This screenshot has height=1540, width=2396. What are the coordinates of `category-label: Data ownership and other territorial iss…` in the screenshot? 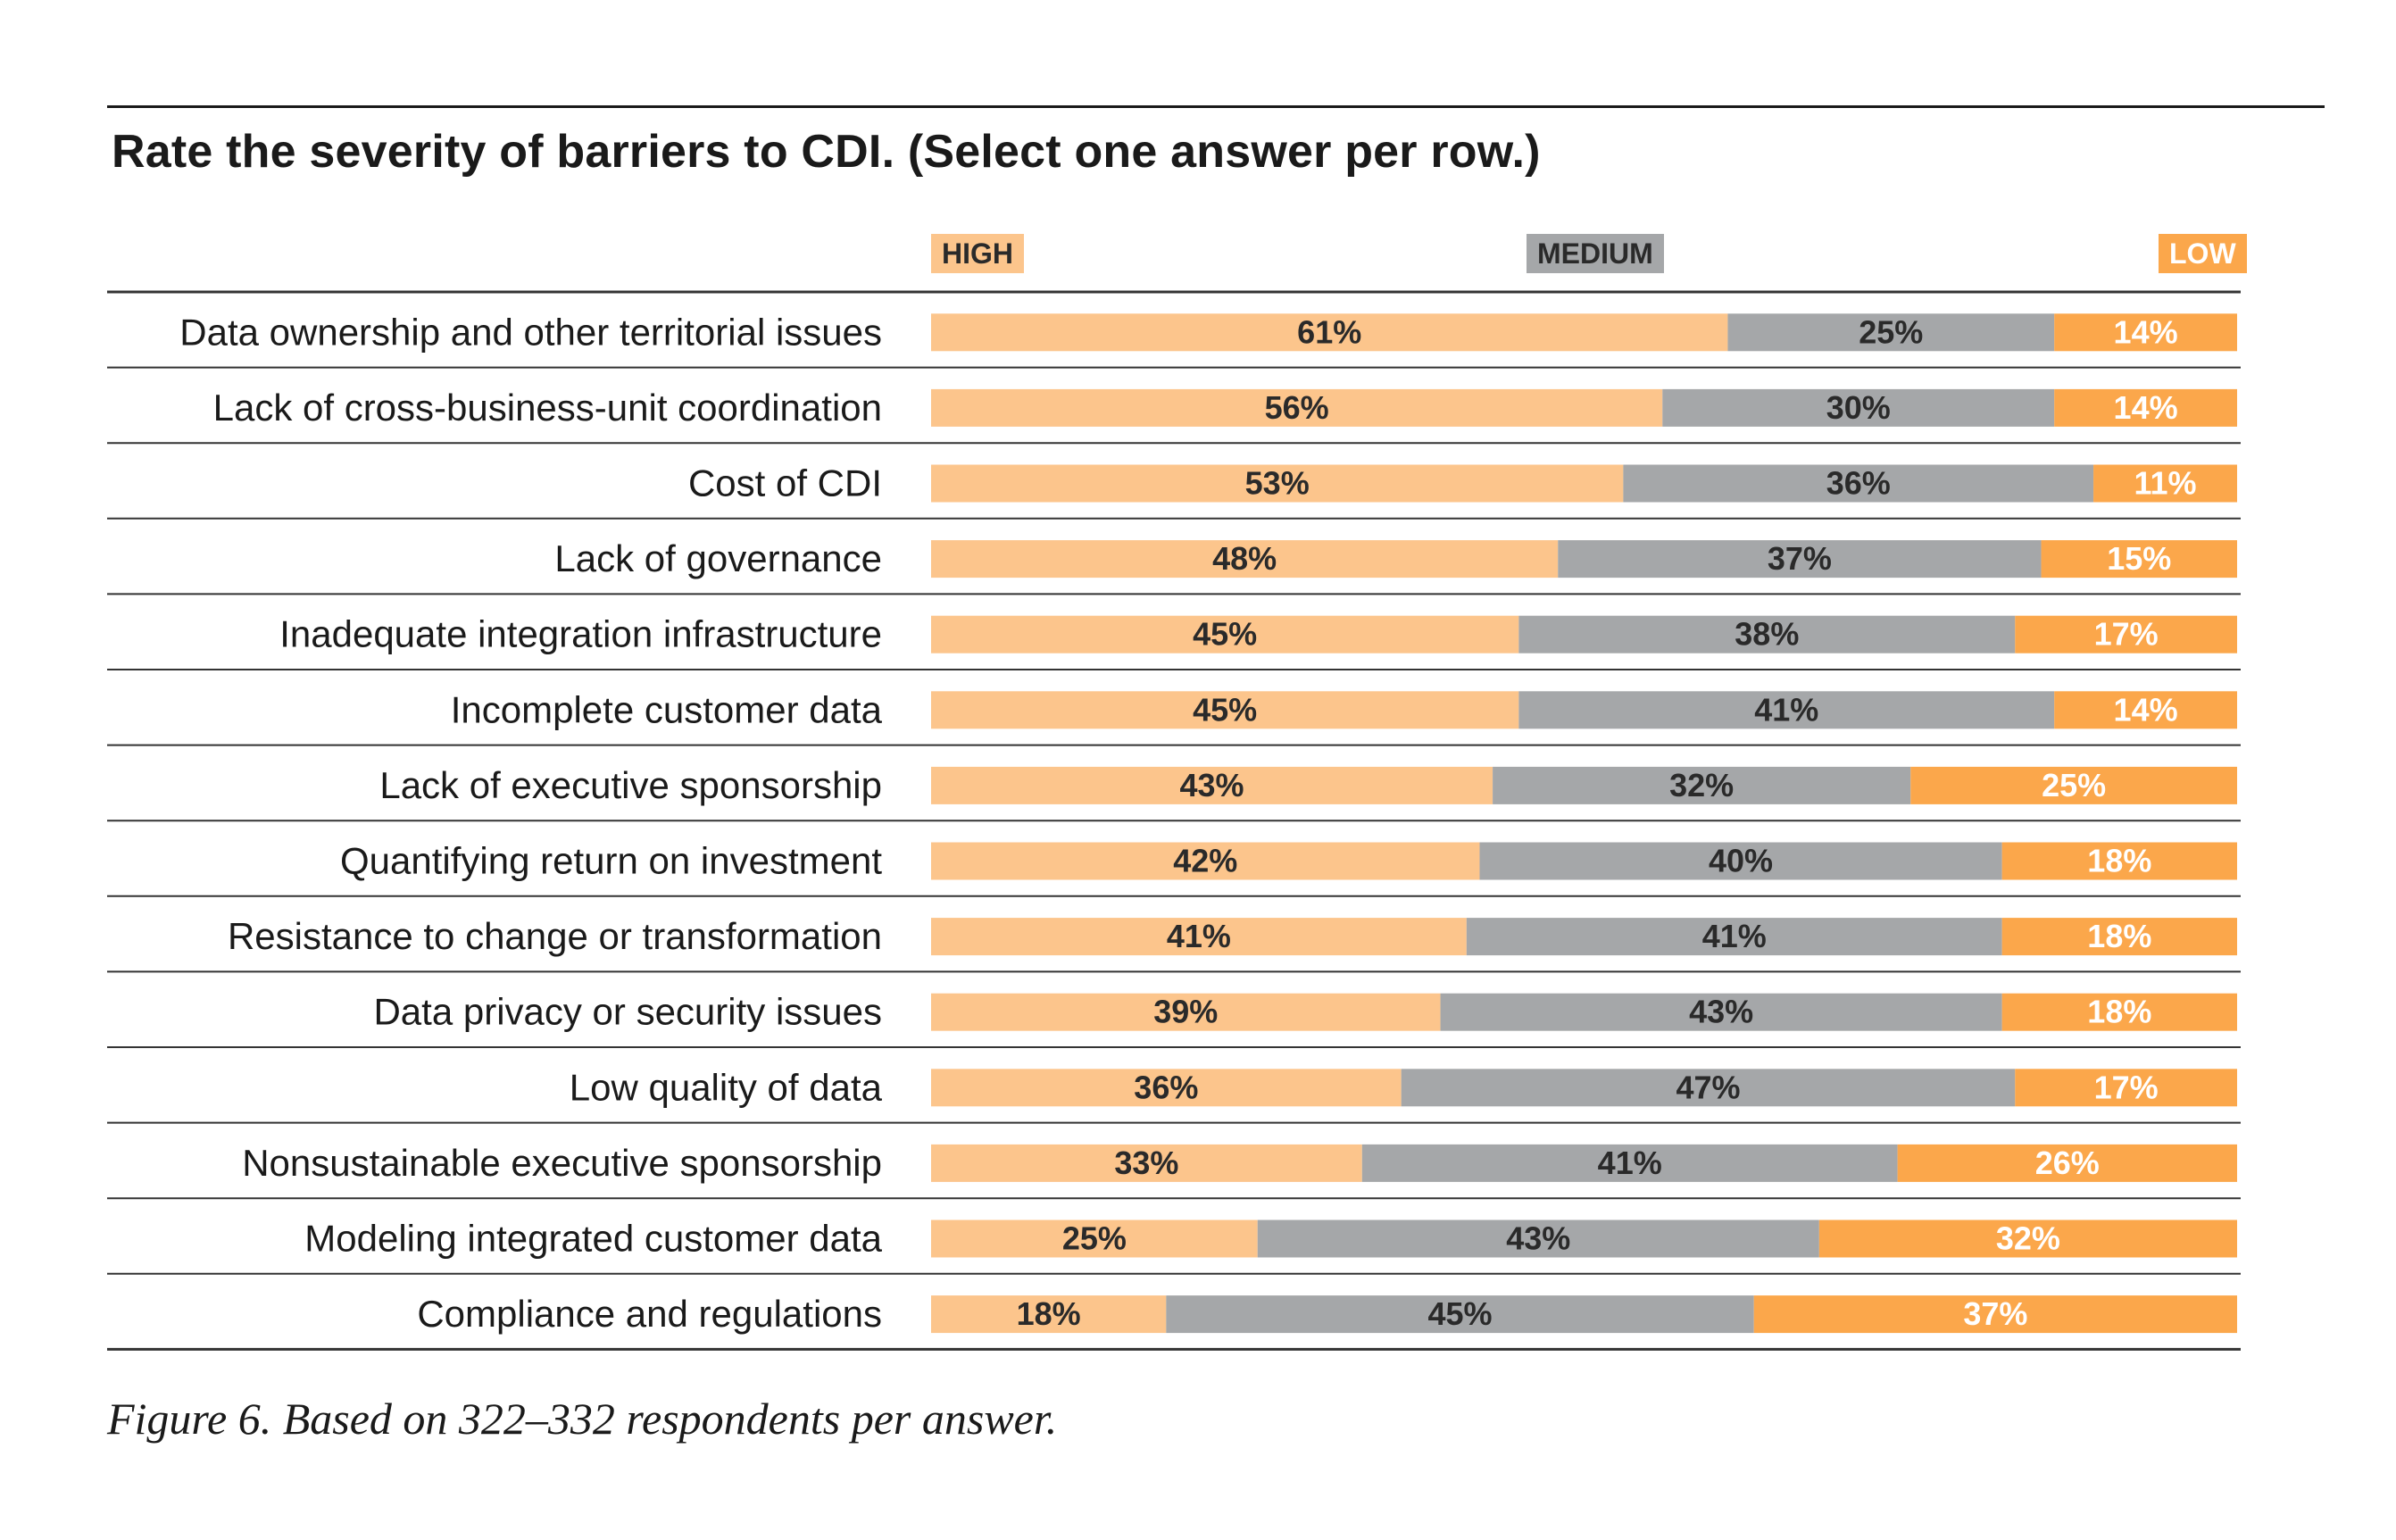 It's located at (530, 332).